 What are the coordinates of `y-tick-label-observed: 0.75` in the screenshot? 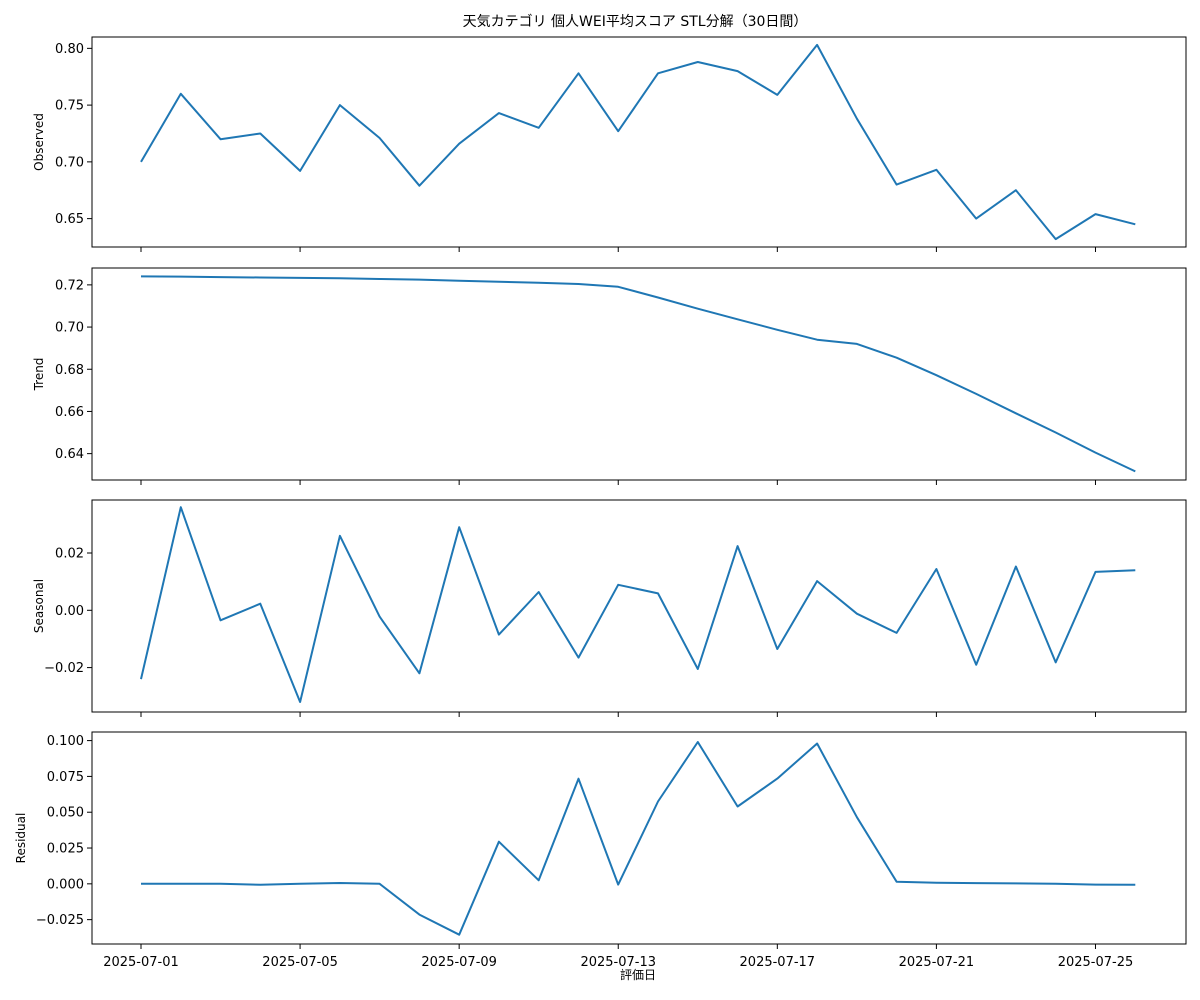 It's located at (69, 106).